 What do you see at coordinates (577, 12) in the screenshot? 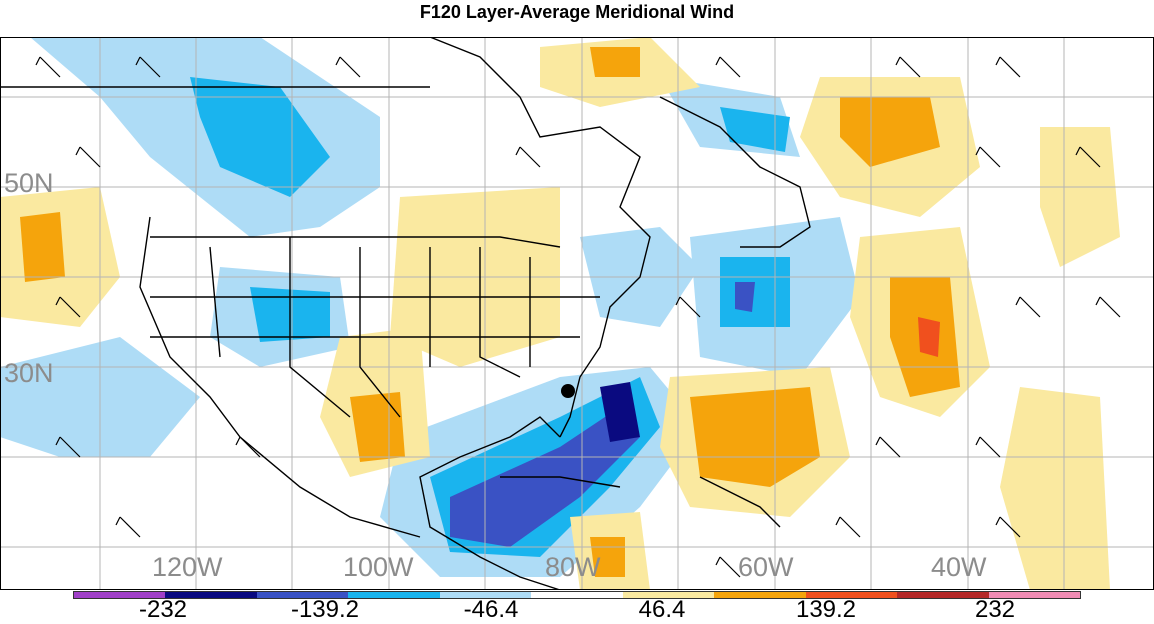
I see `map-title: F120 Layer-Average Meridional Wind` at bounding box center [577, 12].